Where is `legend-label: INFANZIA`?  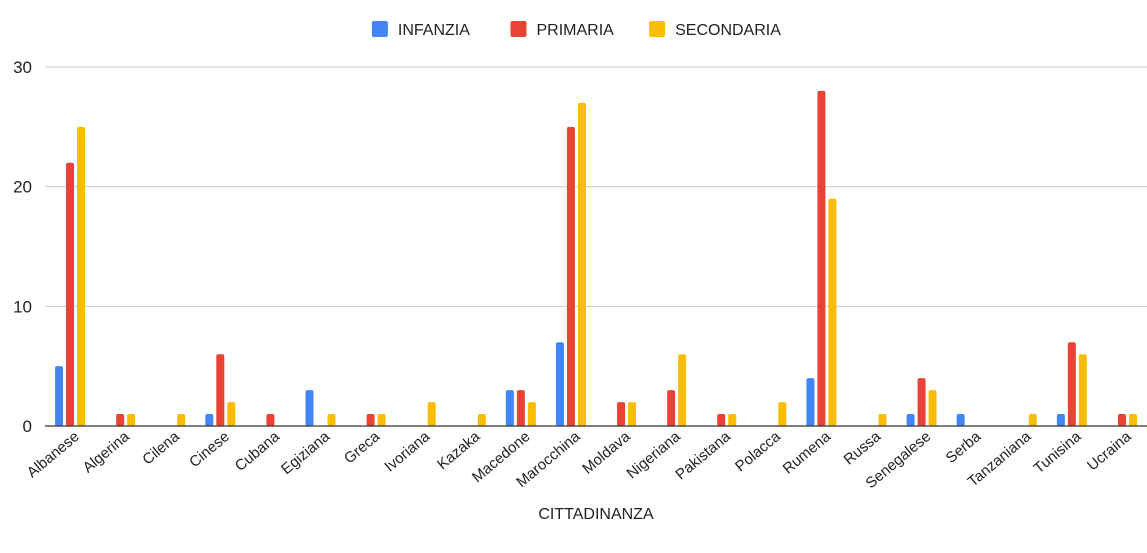
legend-label: INFANZIA is located at coordinates (434, 30).